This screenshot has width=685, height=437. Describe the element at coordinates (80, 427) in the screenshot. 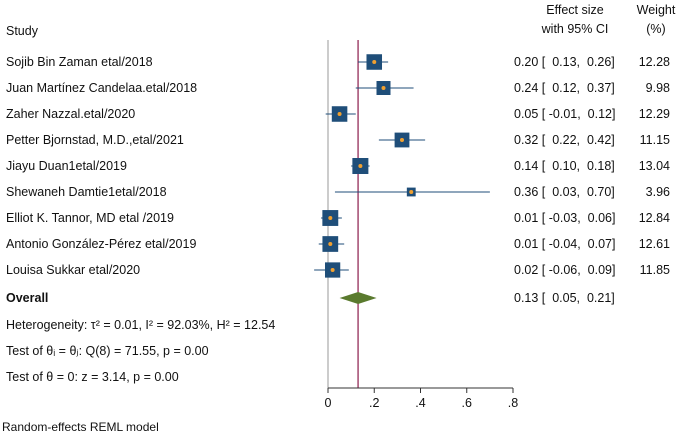

I see `model-footnote: Random-effects REML model` at that location.